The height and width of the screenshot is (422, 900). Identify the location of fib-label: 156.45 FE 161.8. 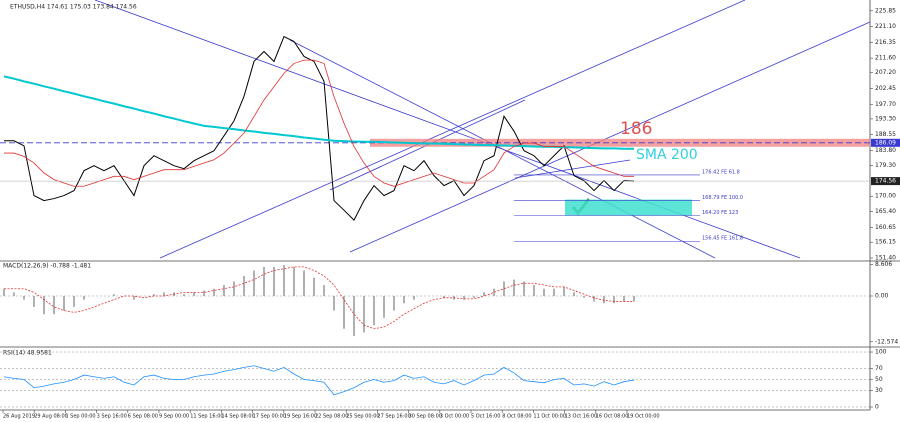
(722, 239).